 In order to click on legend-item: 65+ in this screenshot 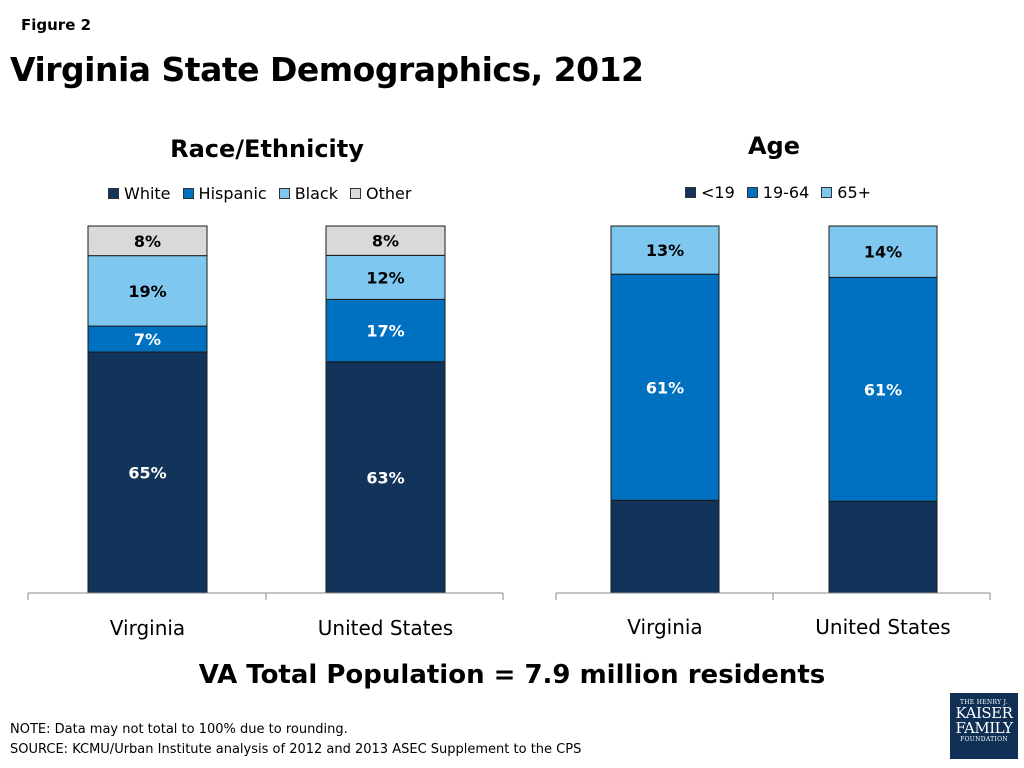, I will do `click(846, 192)`.